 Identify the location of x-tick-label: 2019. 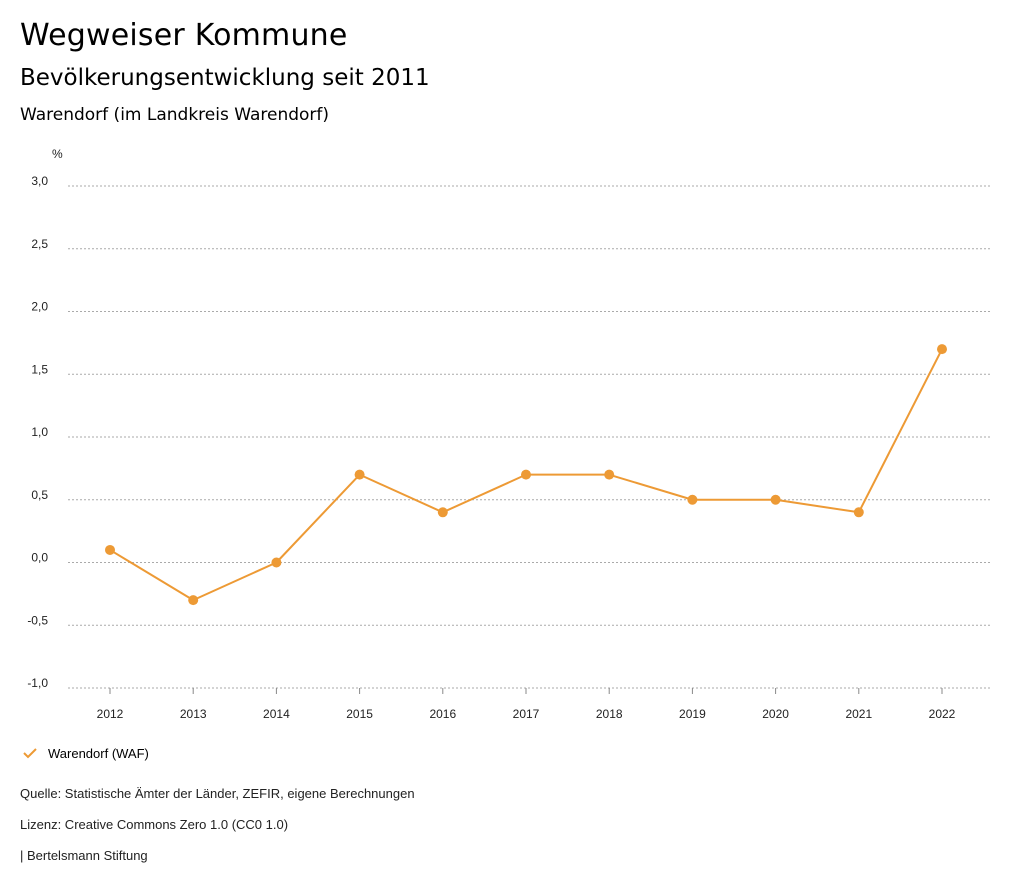
(692, 714).